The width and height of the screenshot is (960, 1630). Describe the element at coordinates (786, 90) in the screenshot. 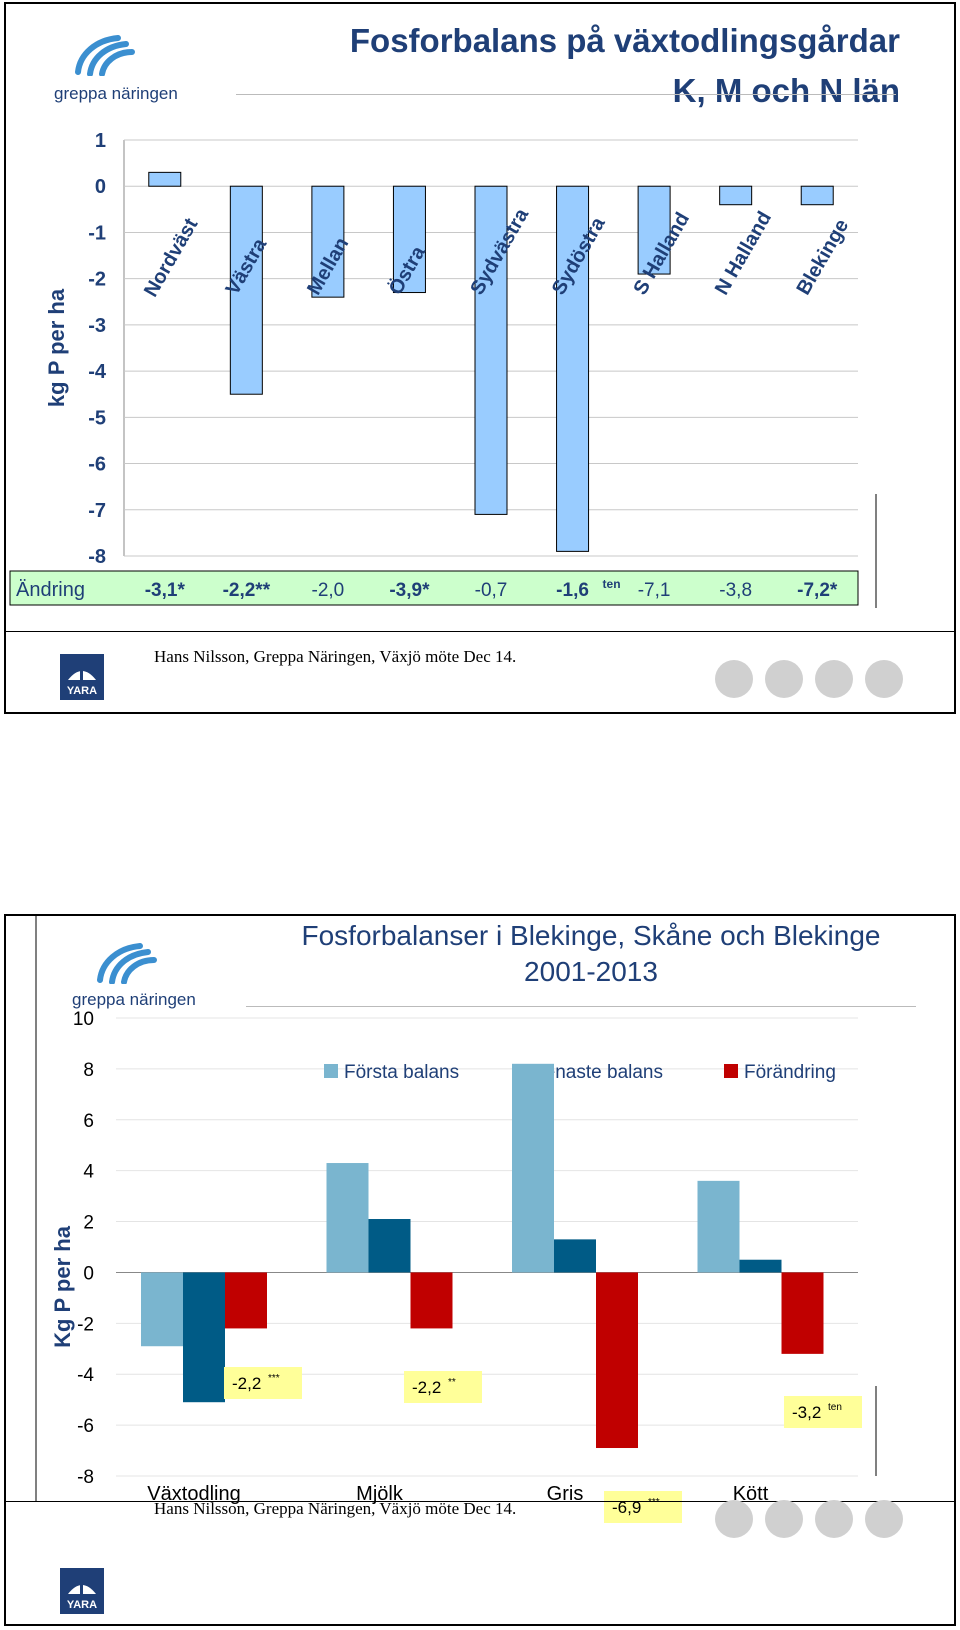

I see `page-subtitle: K, M och N län` at that location.